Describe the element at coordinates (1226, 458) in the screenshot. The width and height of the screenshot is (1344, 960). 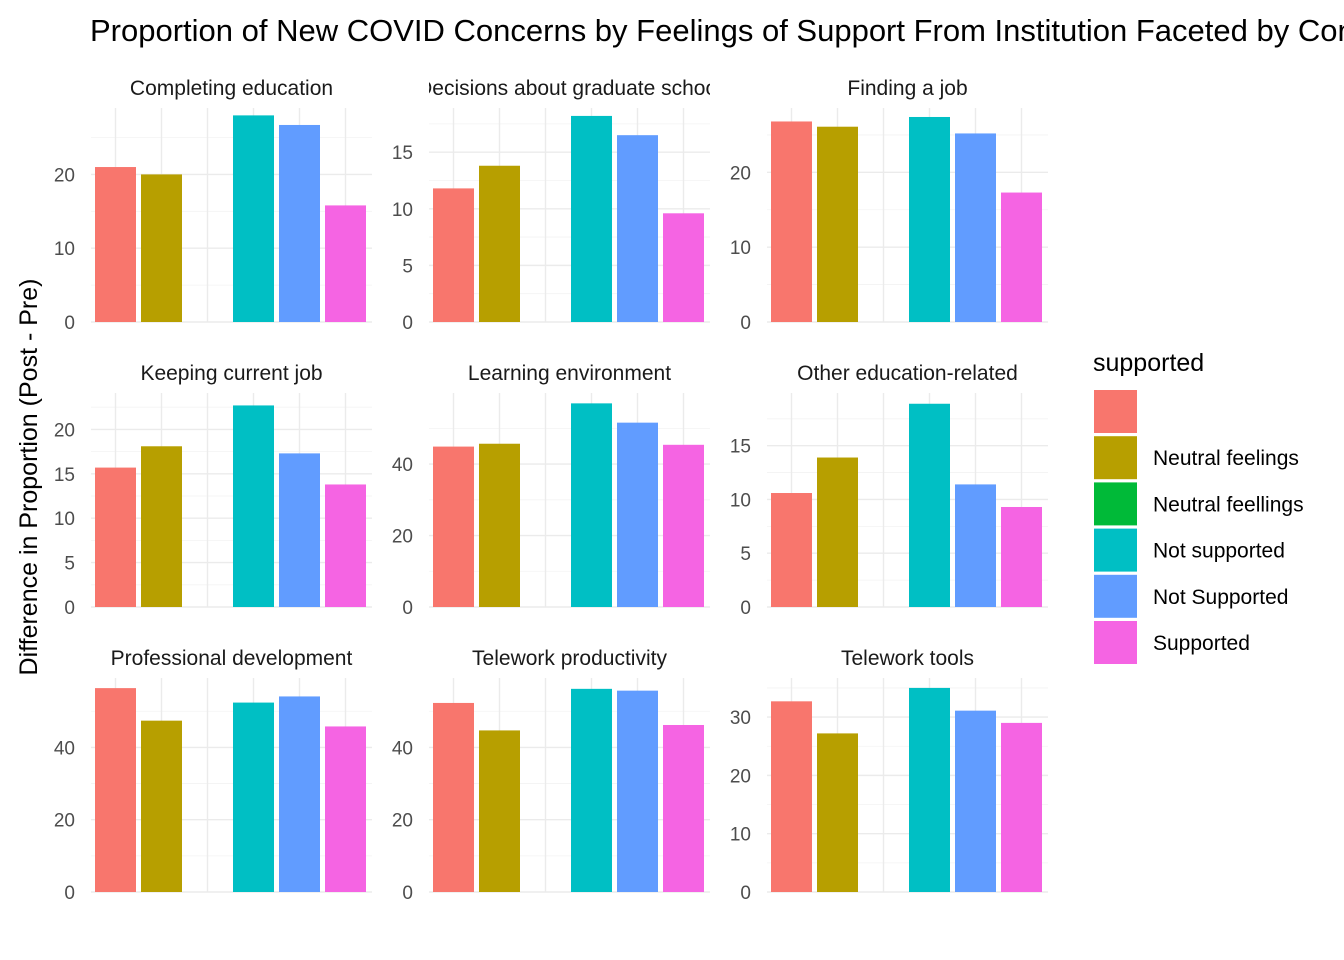
I see `legend-label: Neutral feelings` at that location.